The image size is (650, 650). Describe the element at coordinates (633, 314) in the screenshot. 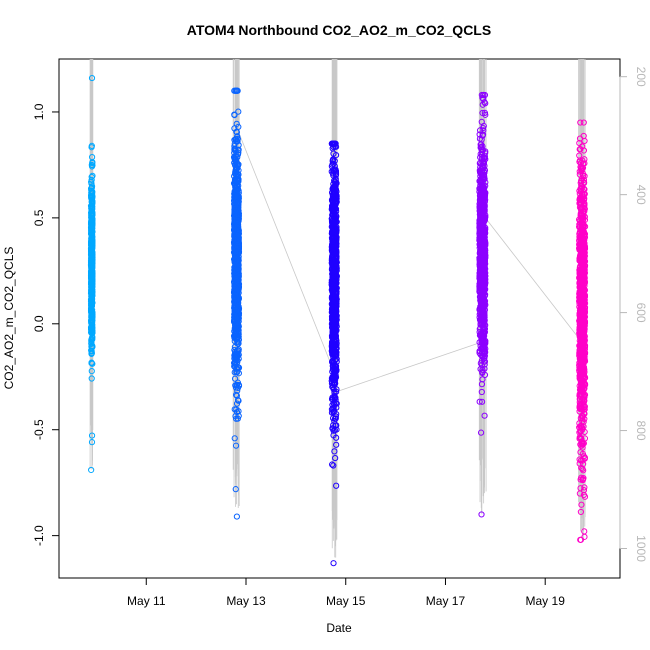

I see `y2-axis: 200 400 600 800 1000` at that location.